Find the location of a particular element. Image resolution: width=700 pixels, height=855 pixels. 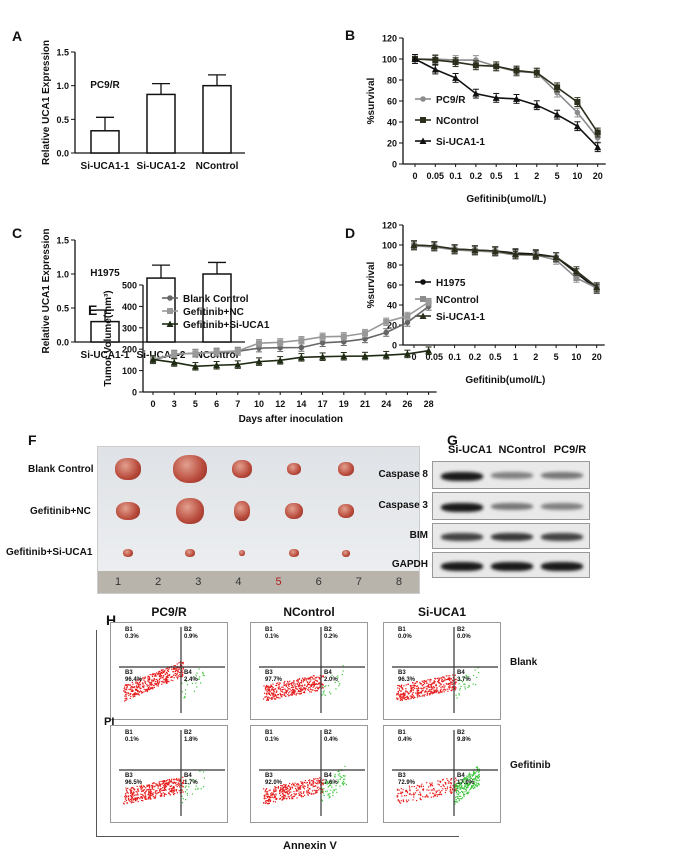

marker-square is located at coordinates (516, 70).